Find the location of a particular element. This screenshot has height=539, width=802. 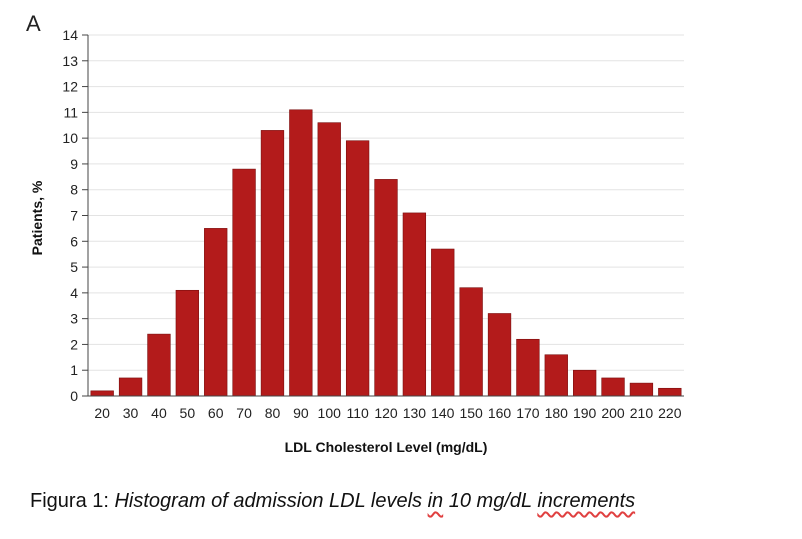

x-tick-label: 200 is located at coordinates (613, 413).